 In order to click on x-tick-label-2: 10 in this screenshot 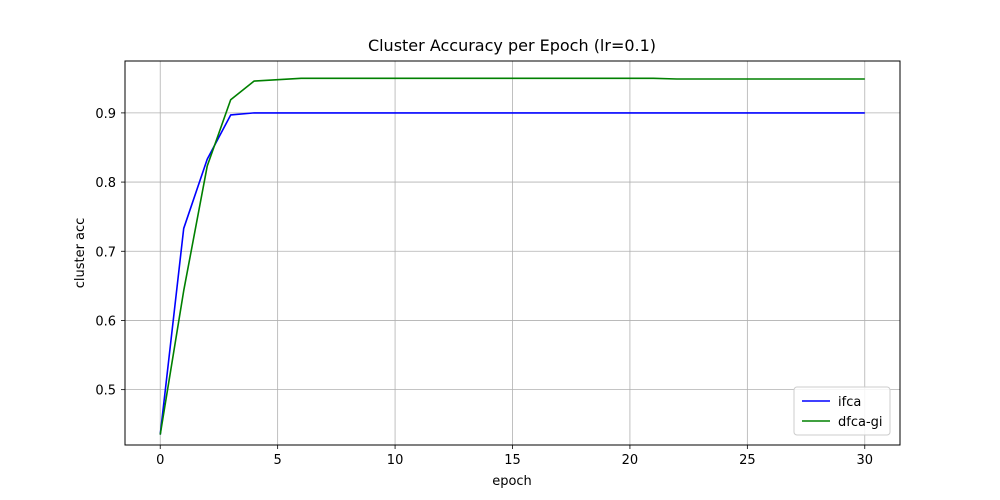, I will do `click(395, 460)`.